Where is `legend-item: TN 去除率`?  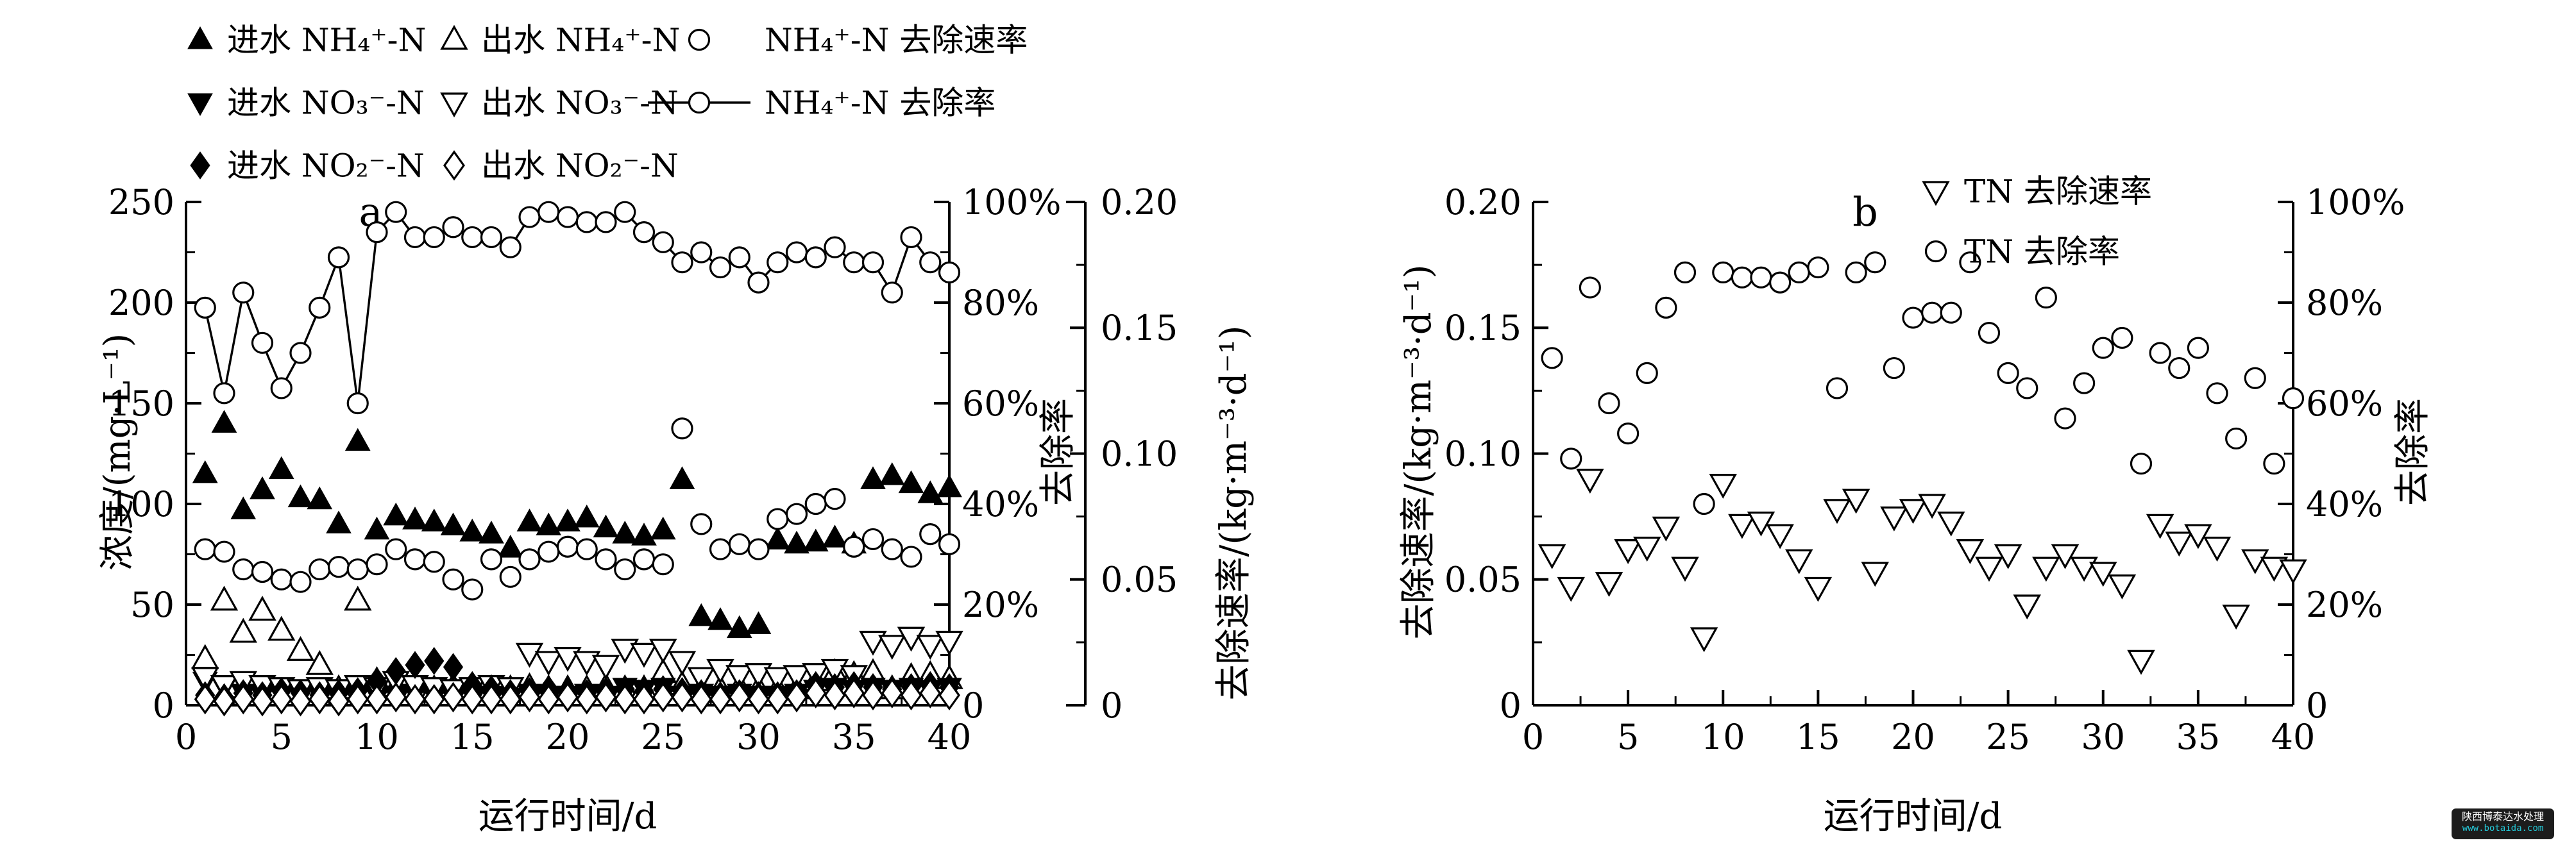 legend-item: TN 去除率 is located at coordinates (2022, 252).